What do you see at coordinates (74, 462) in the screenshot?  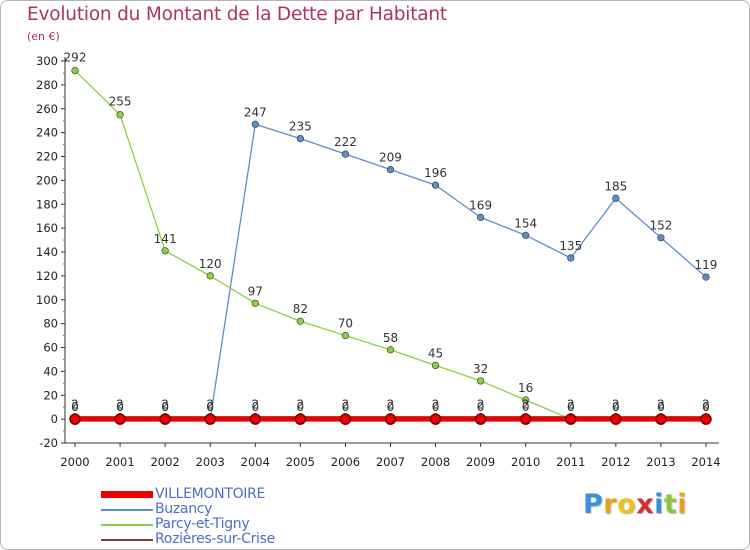 I see `x-tick-label: 2000` at bounding box center [74, 462].